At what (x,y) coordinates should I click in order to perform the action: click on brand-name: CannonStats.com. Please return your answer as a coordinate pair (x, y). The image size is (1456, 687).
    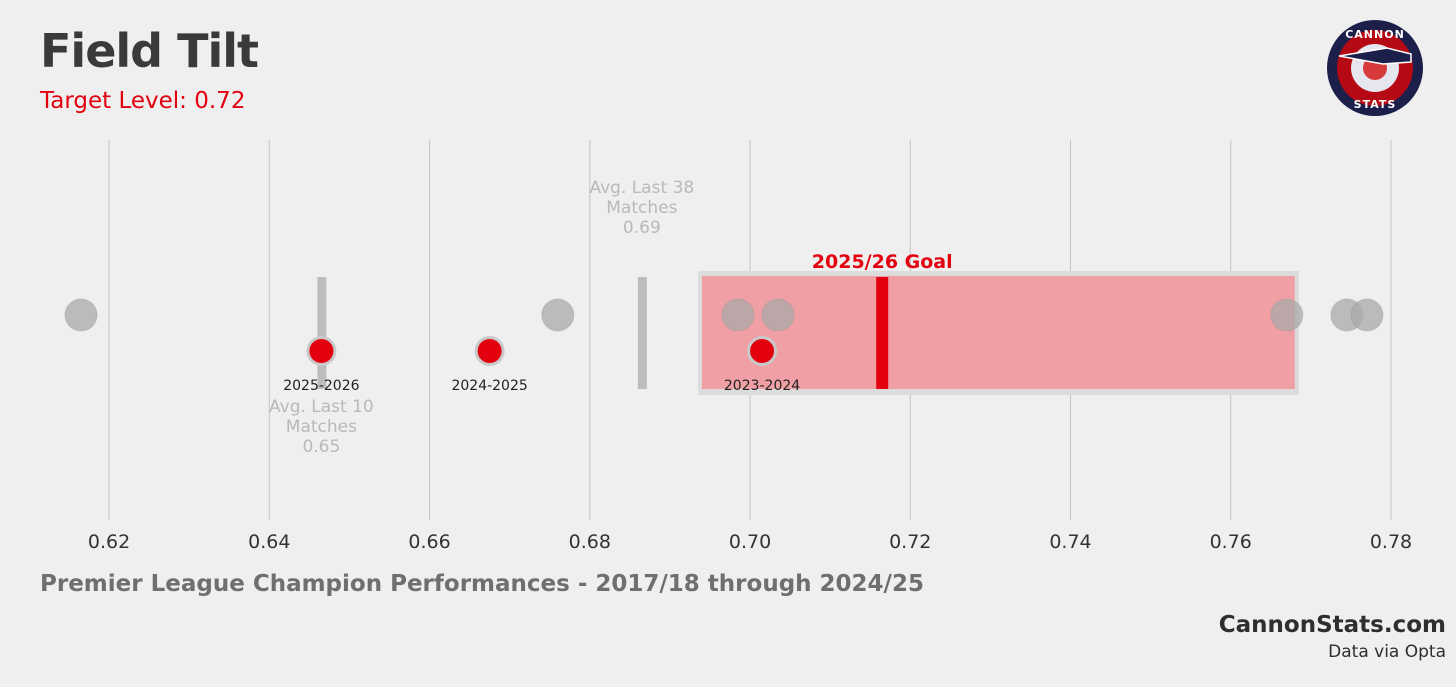
    Looking at the image, I should click on (1332, 625).